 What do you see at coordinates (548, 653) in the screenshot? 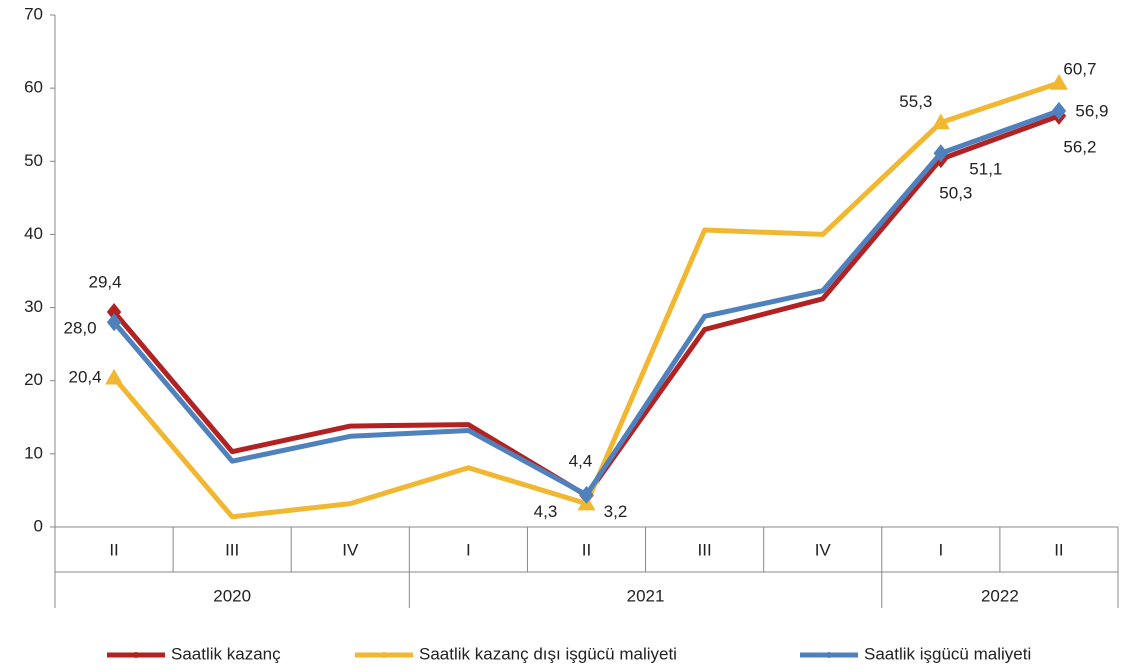
I see `legend-label: Saatlik kazanç dışı işgücü maliyeti` at bounding box center [548, 653].